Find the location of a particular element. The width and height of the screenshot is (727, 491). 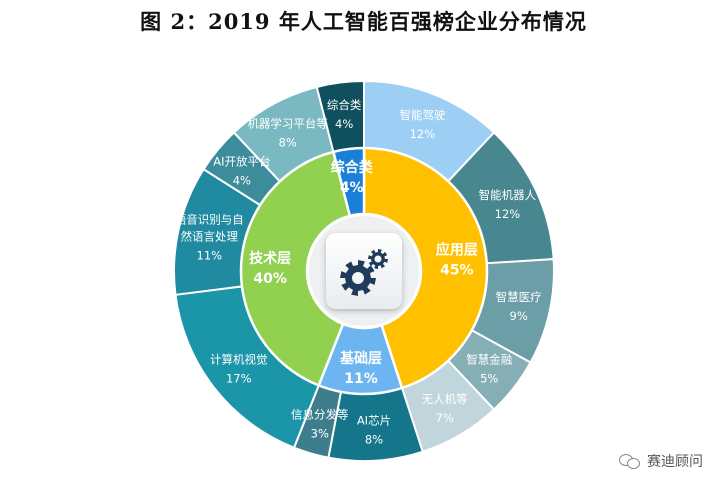

outer-label-5: AI芯片 is located at coordinates (374, 421).